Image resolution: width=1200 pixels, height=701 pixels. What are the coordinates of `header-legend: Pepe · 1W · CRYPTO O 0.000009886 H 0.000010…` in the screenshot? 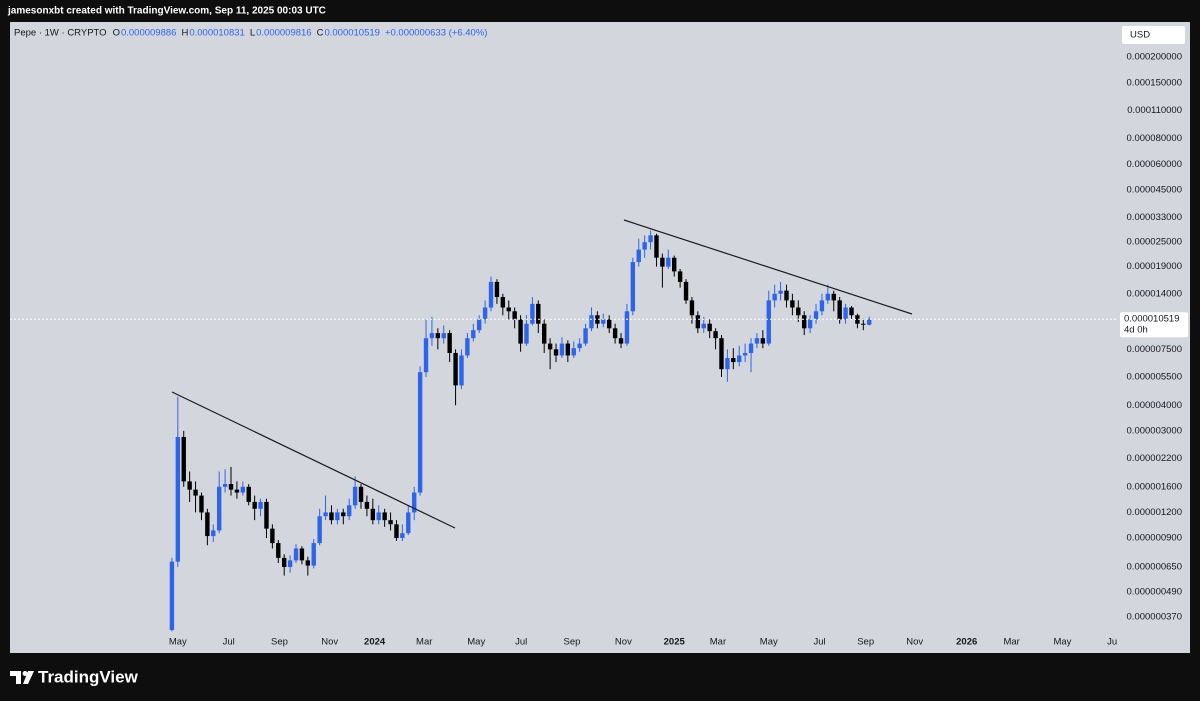 It's located at (250, 33).